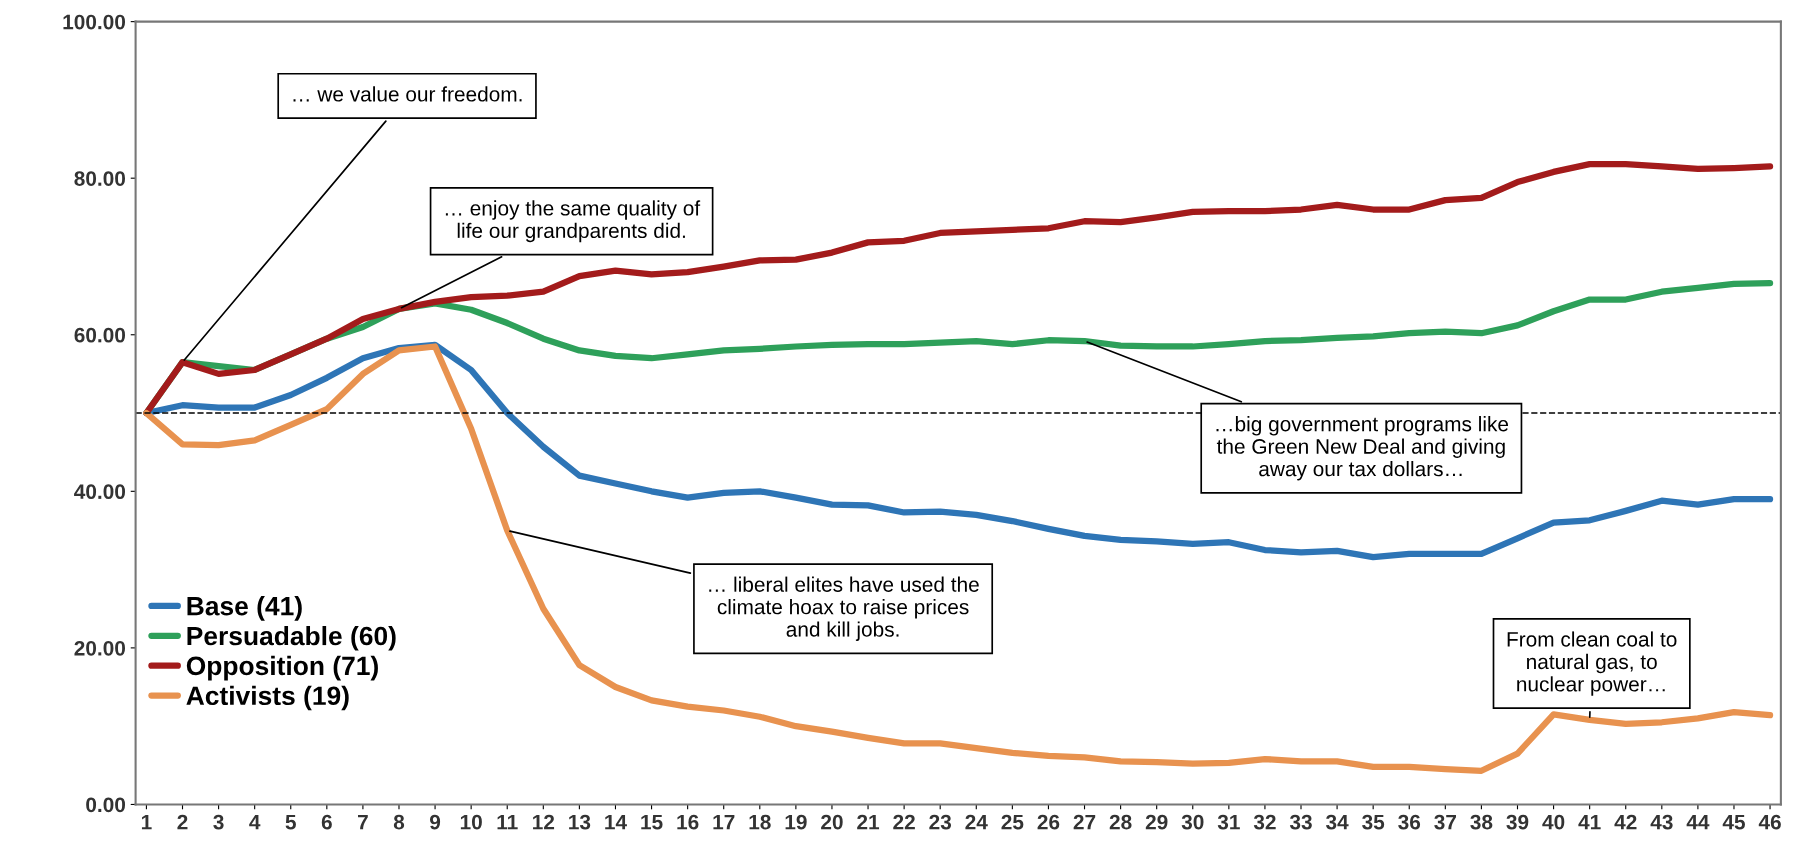 This screenshot has width=1808, height=865. What do you see at coordinates (1517, 822) in the screenshot?
I see `x-tick-label: 39` at bounding box center [1517, 822].